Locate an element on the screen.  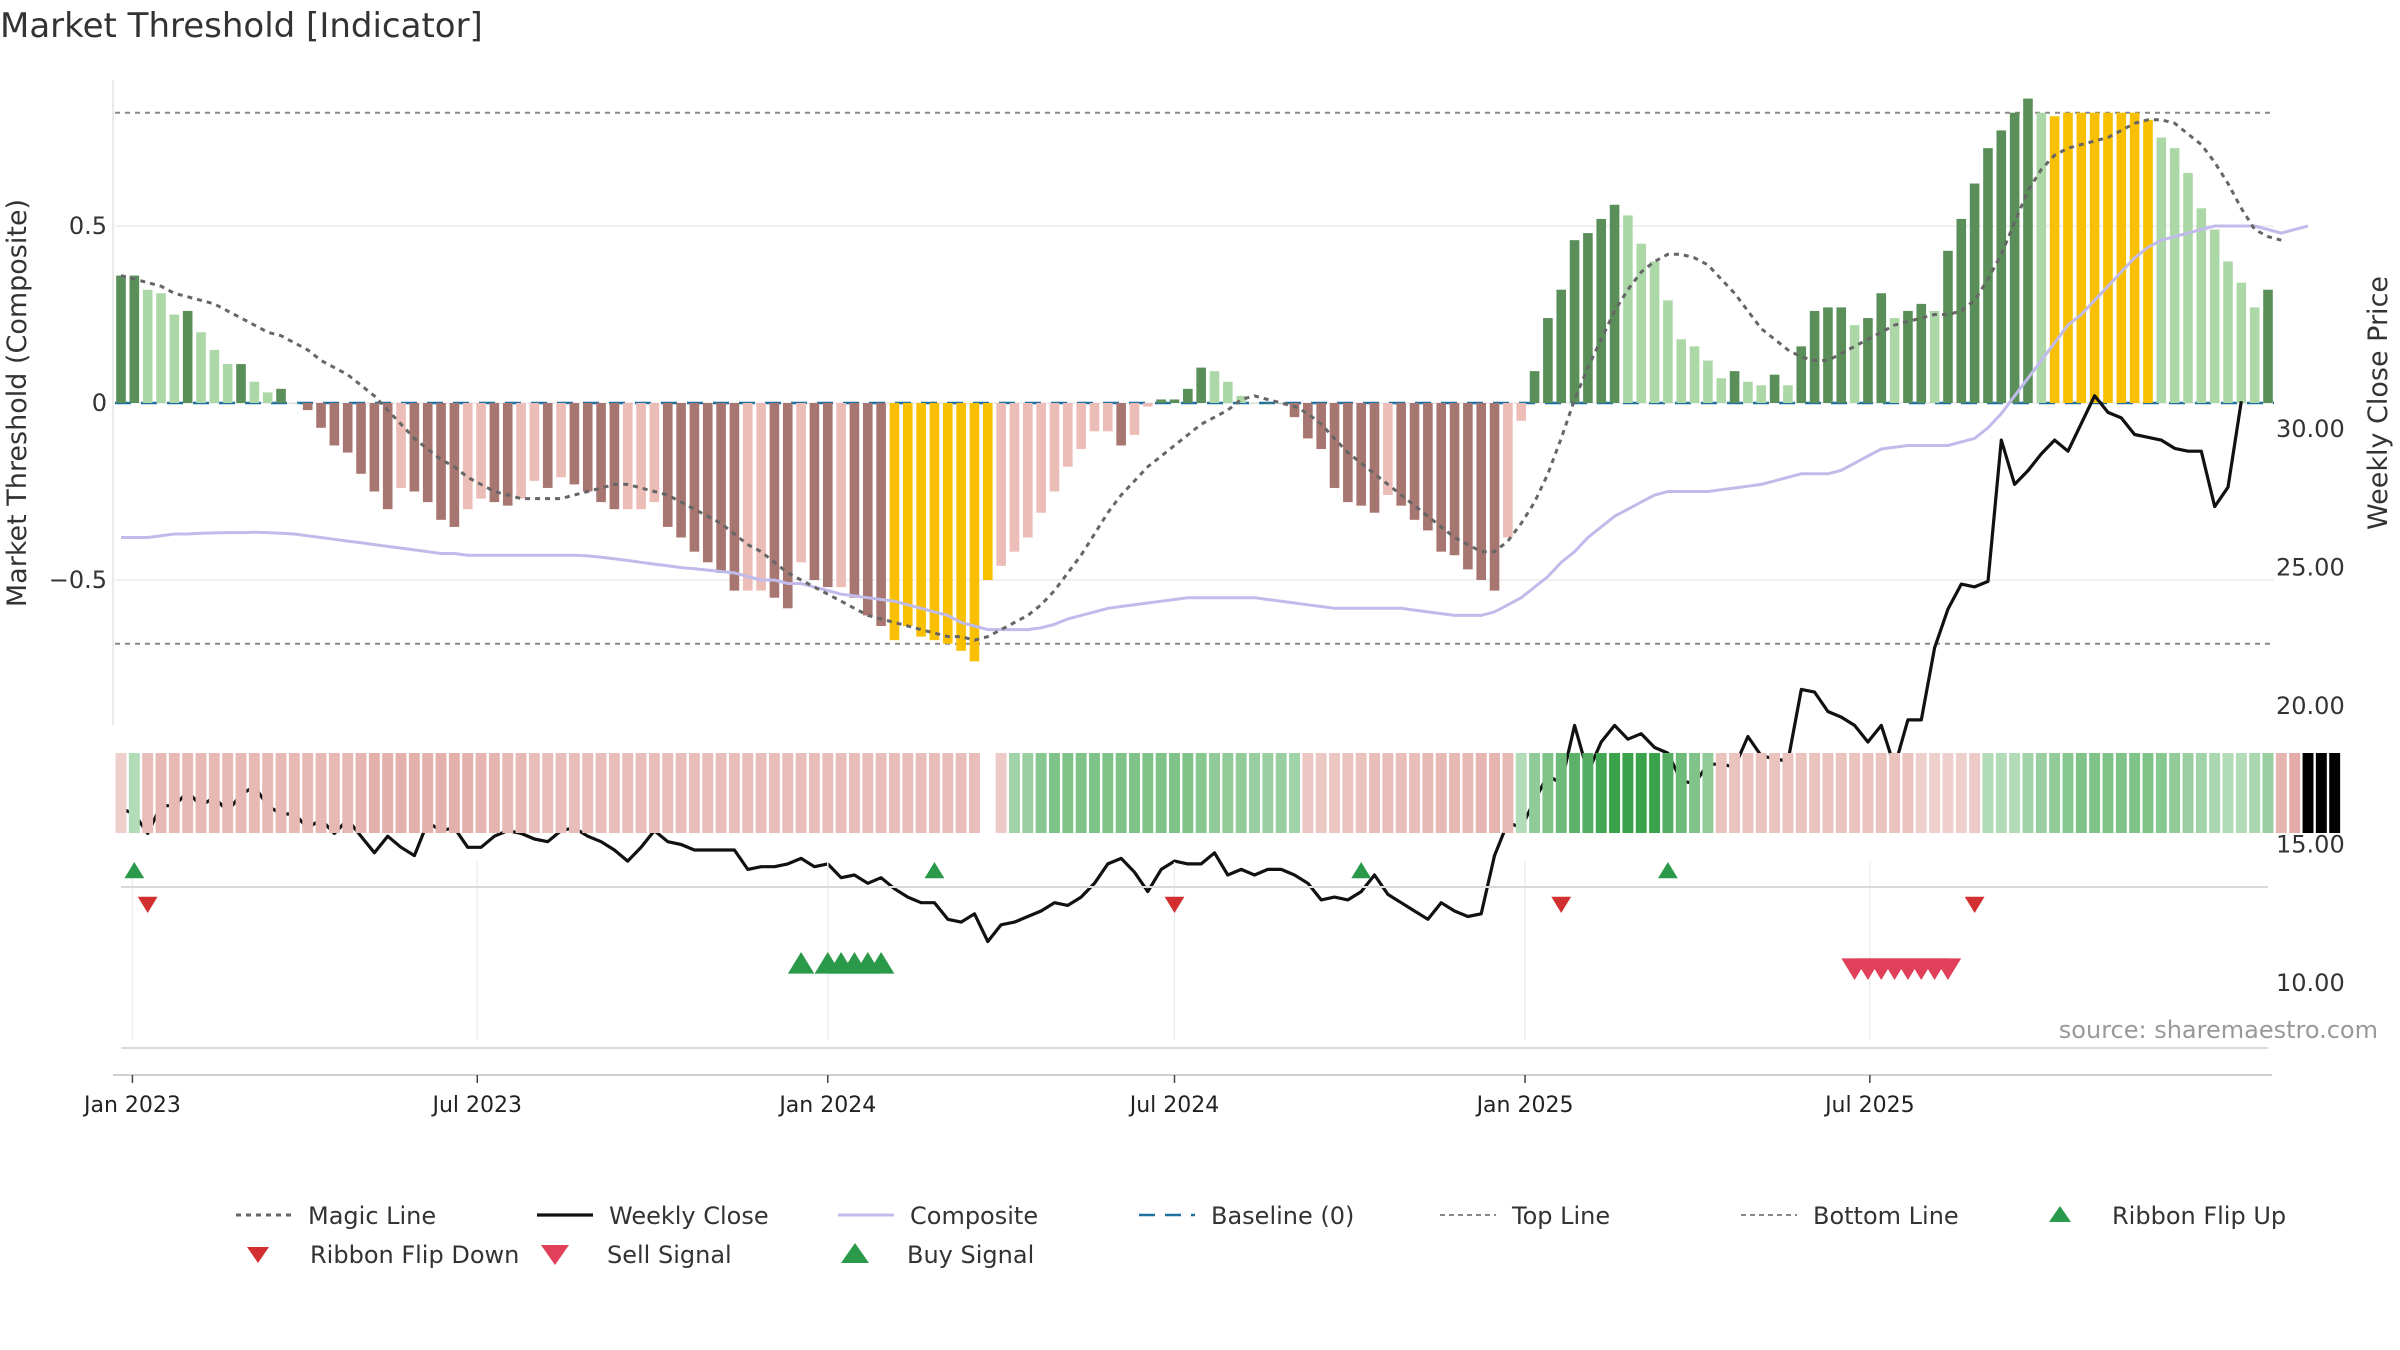
left-tick-label: −0.5 is located at coordinates (78, 580).